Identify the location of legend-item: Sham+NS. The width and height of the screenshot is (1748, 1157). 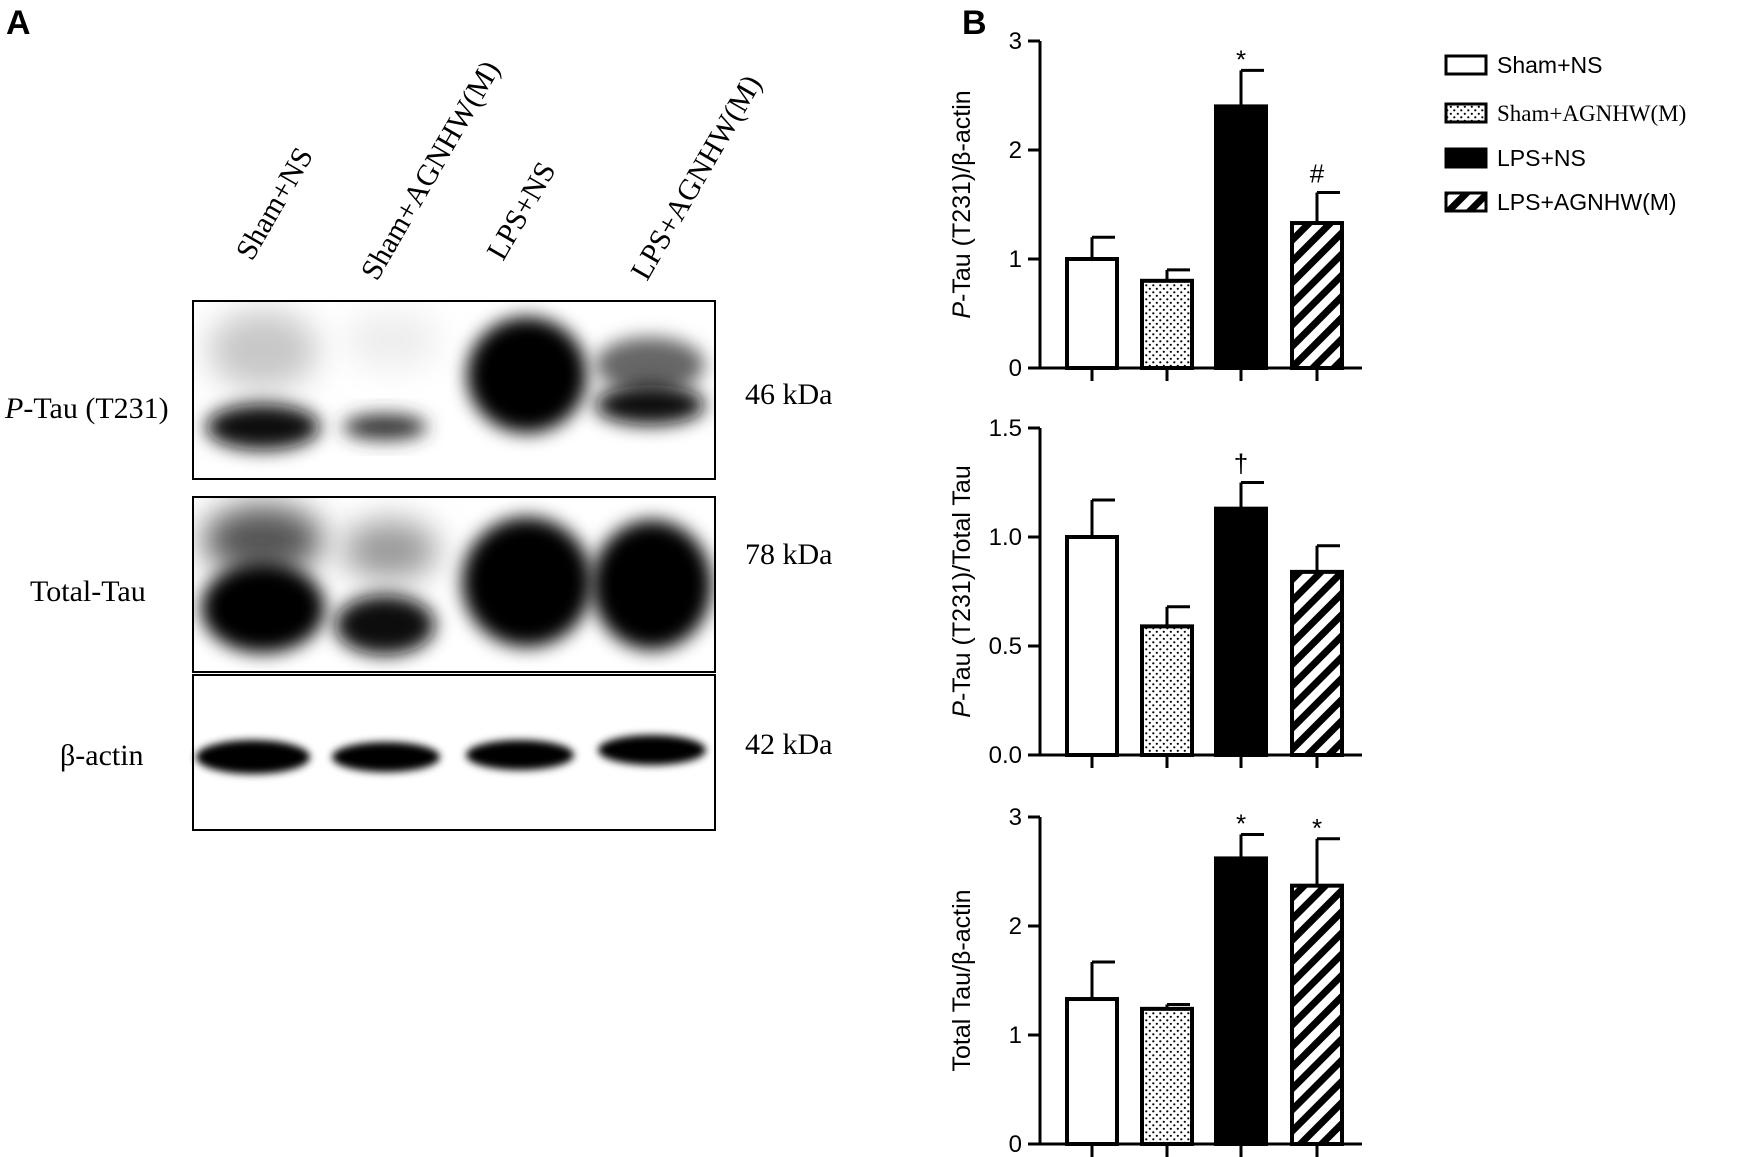
(1523, 65).